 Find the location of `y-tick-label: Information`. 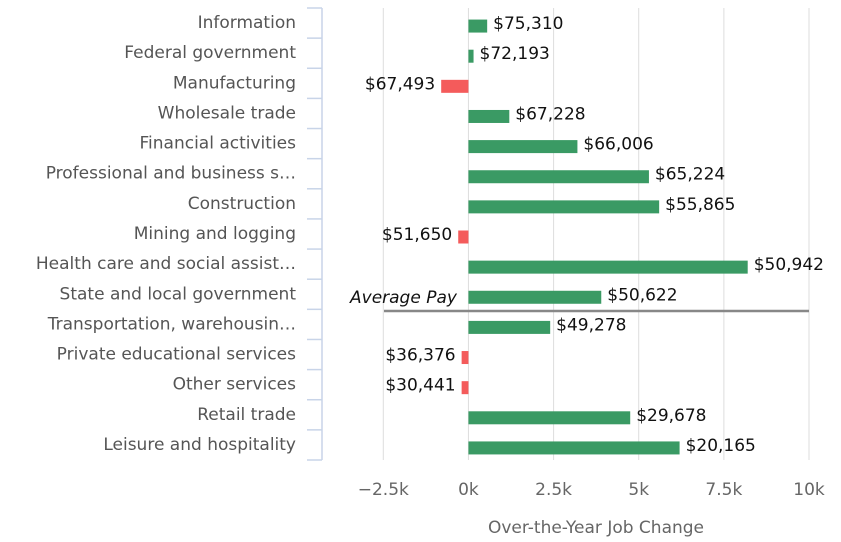

y-tick-label: Information is located at coordinates (247, 23).